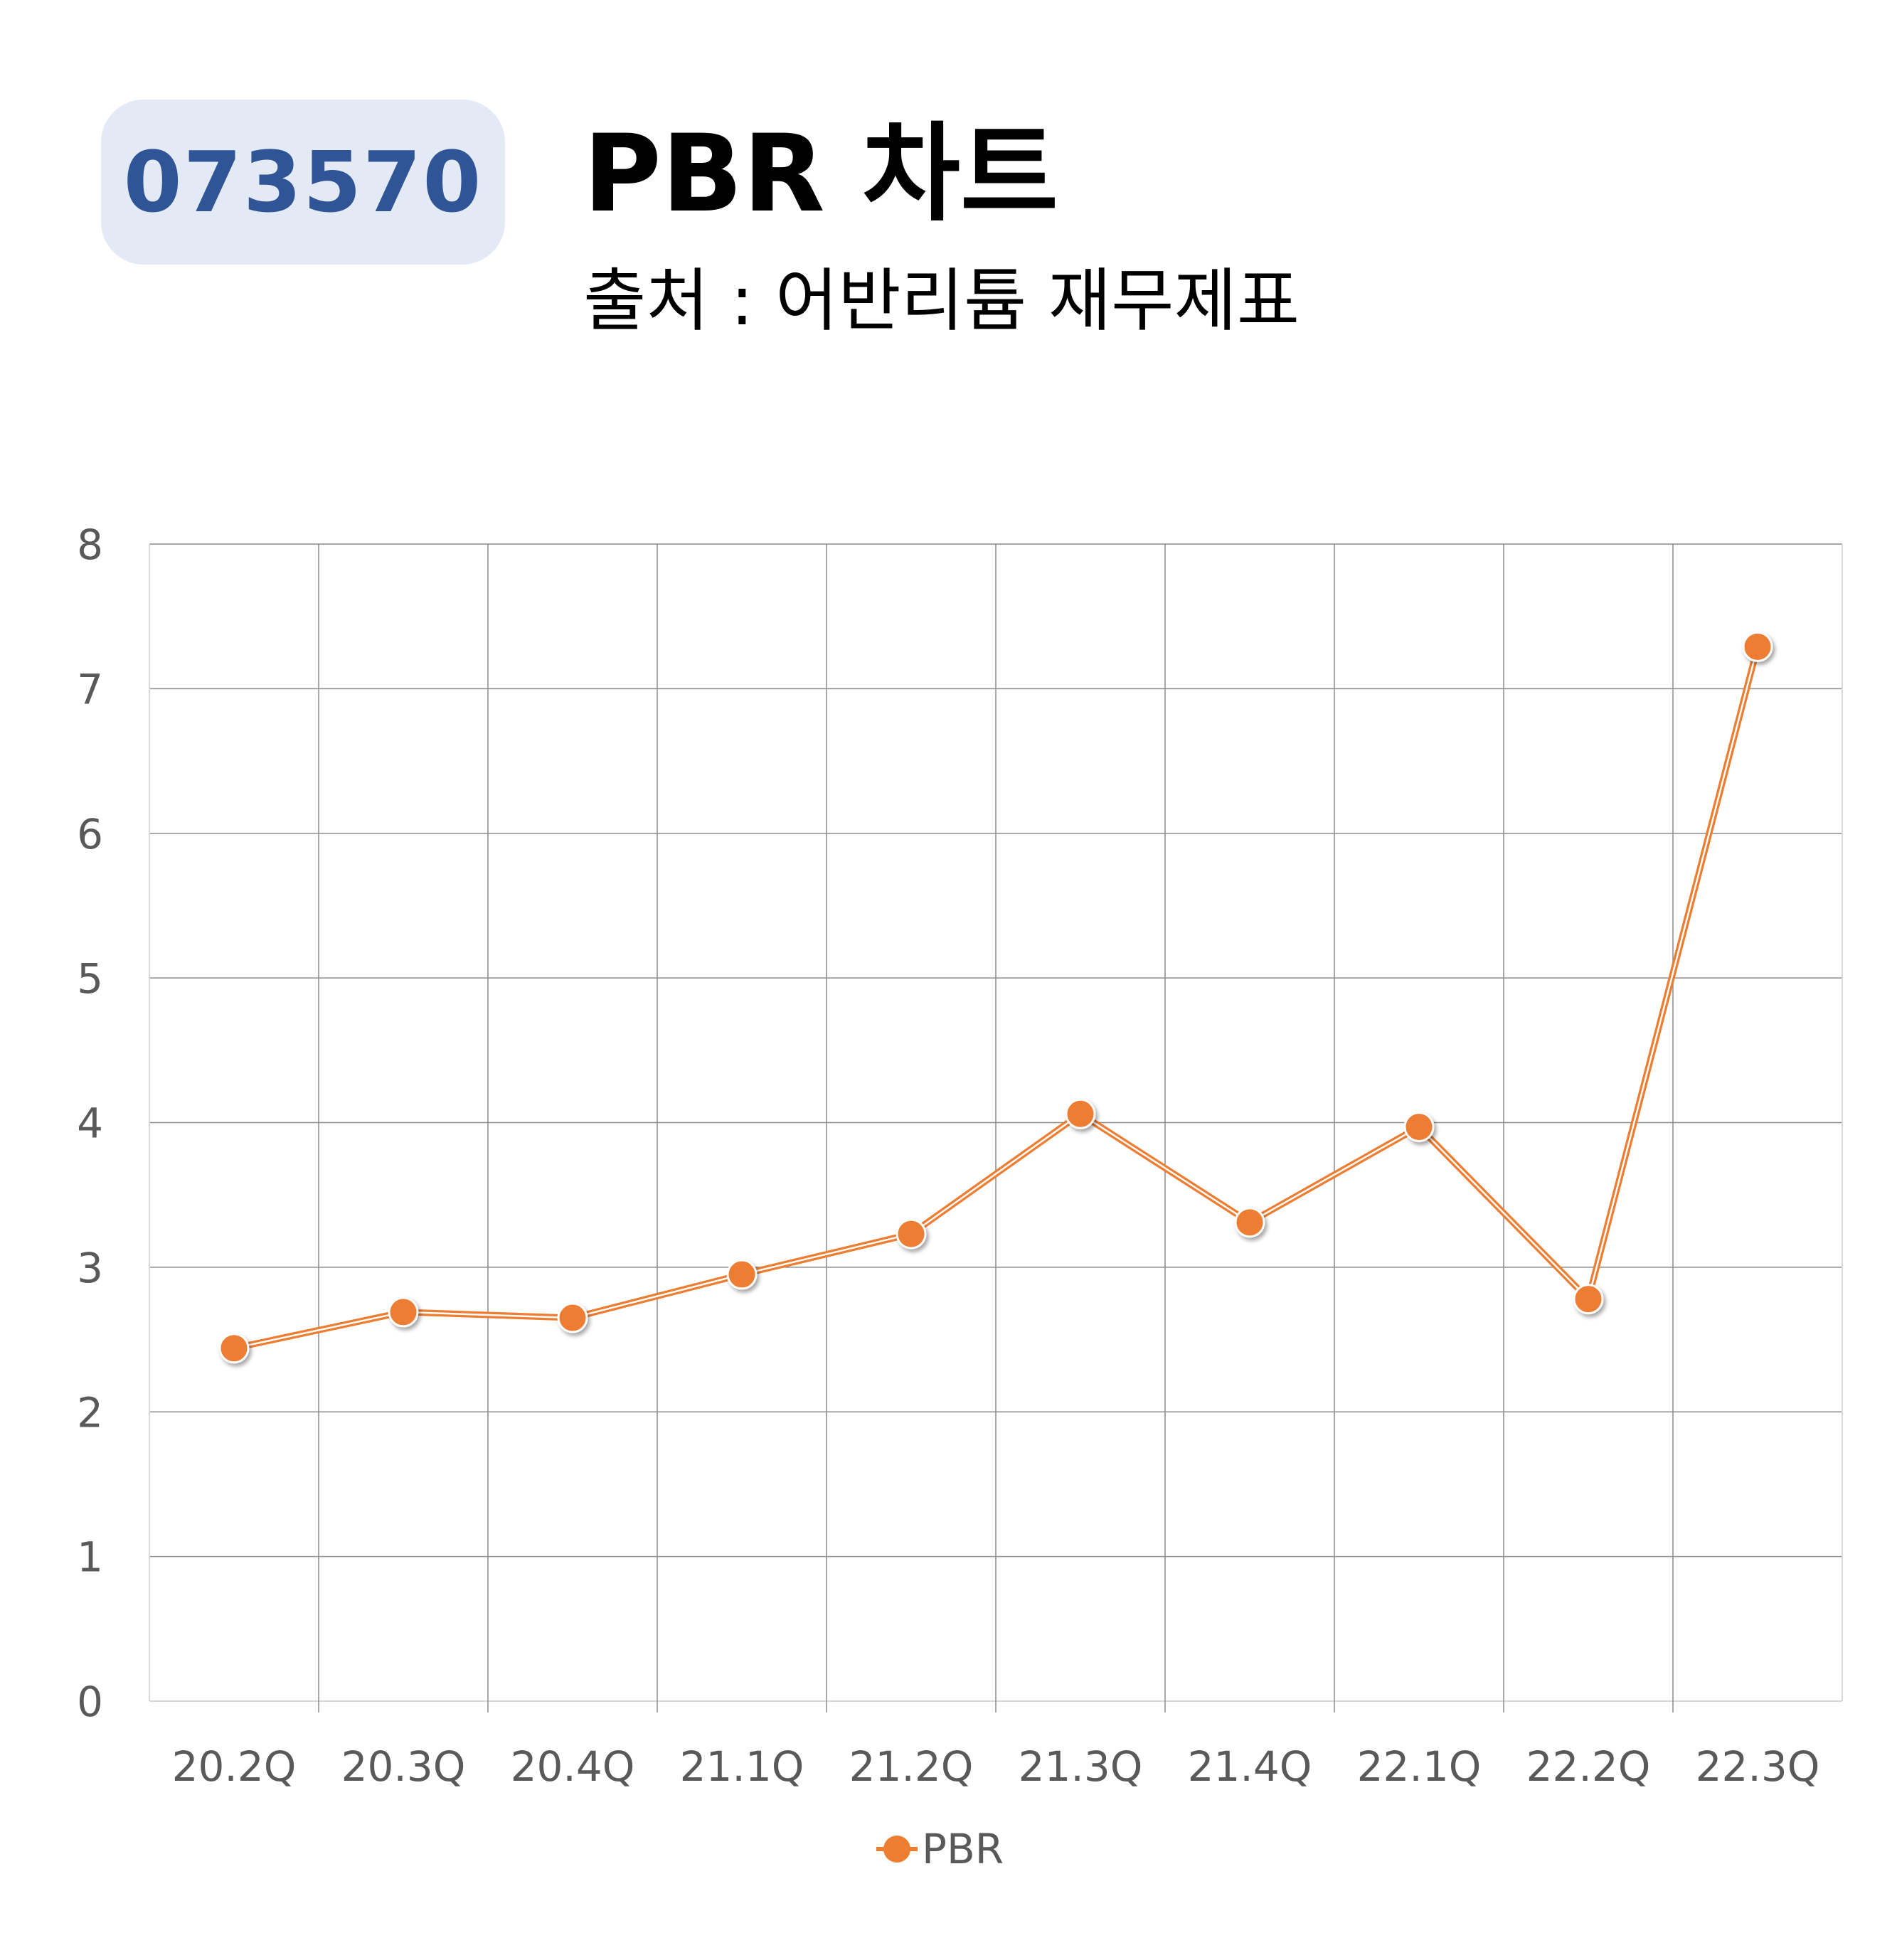 The width and height of the screenshot is (1897, 1960). Describe the element at coordinates (820, 174) in the screenshot. I see `chart-title: PBR 차트` at that location.